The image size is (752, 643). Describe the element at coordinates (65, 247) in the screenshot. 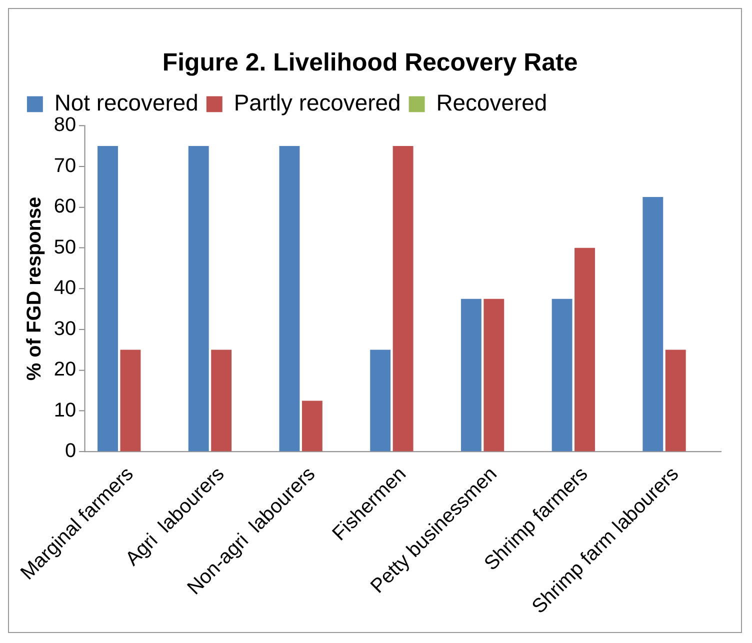

I see `y-tick-label: 50` at that location.